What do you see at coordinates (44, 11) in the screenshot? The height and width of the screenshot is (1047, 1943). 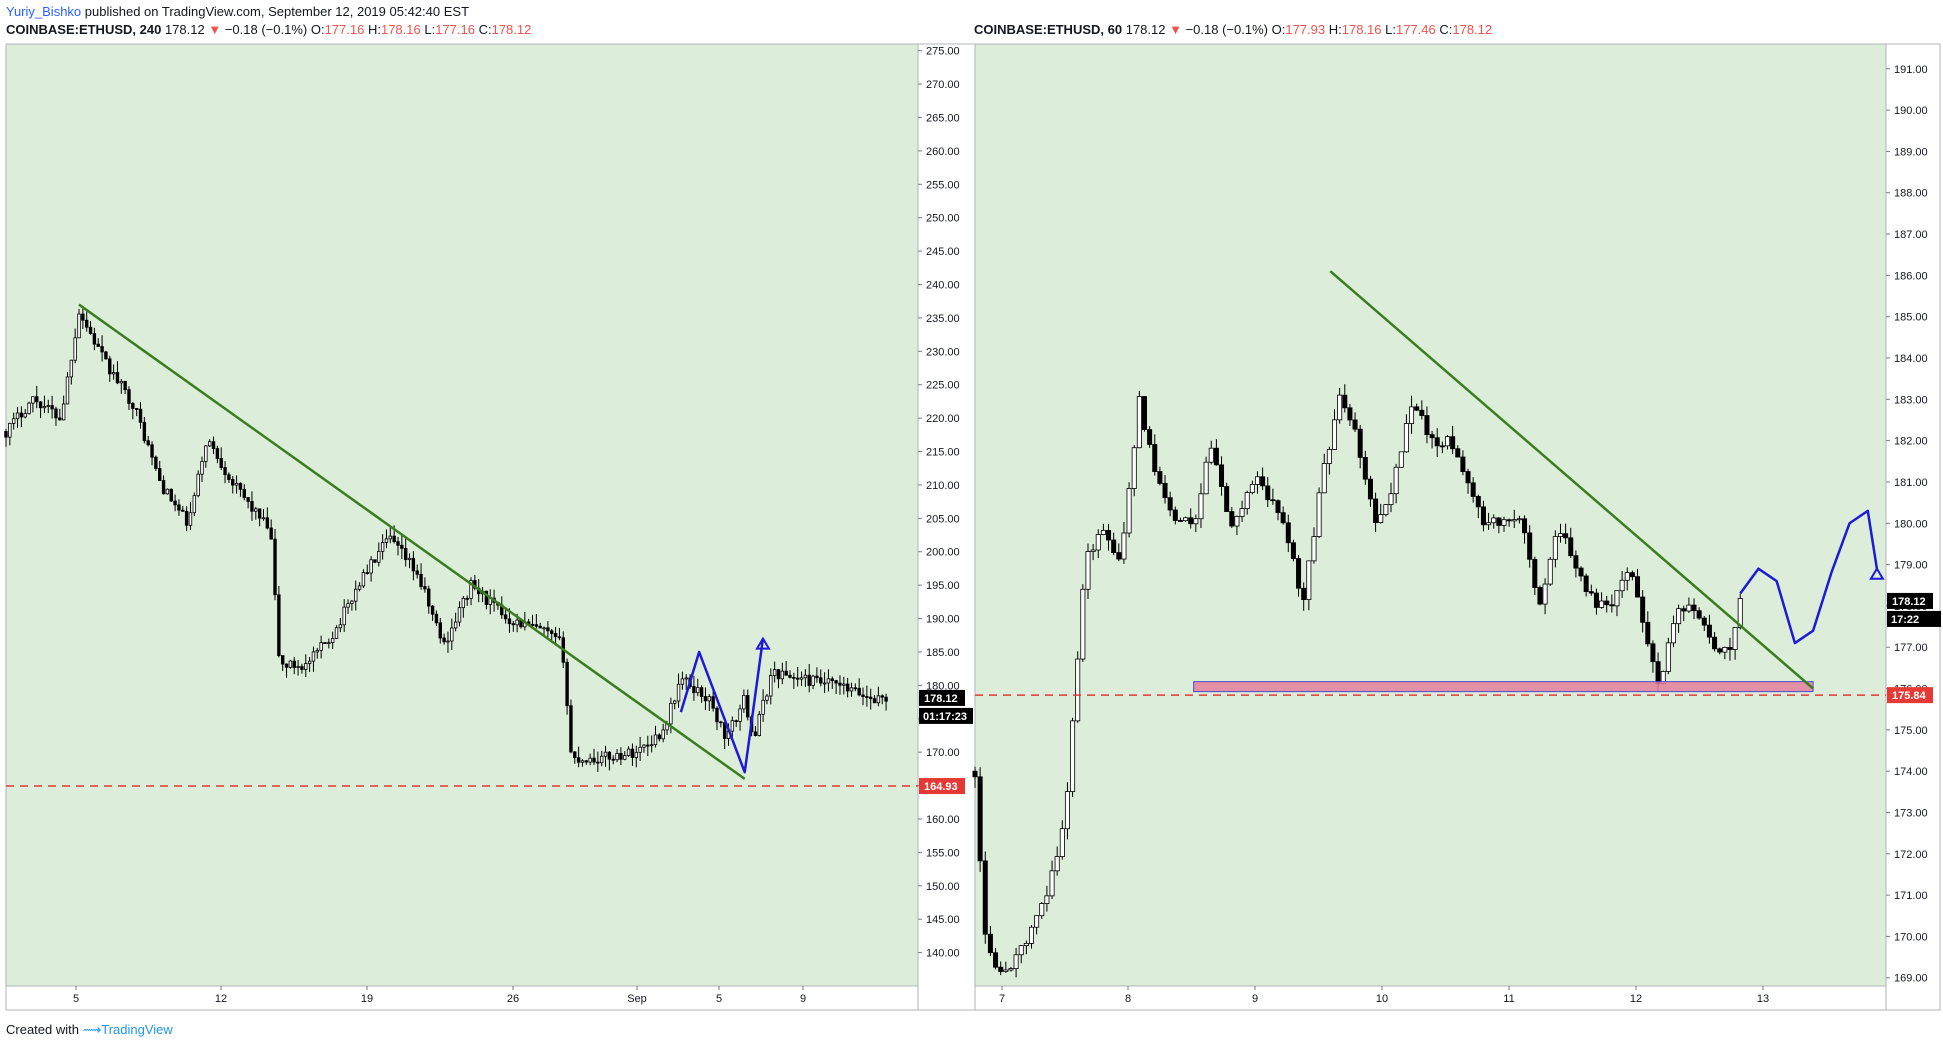 I see `author-link: Yuriy_Bishko` at bounding box center [44, 11].